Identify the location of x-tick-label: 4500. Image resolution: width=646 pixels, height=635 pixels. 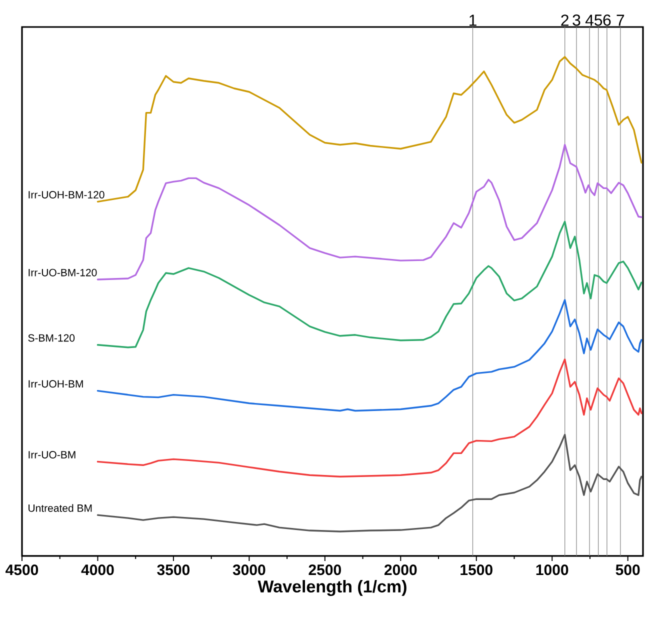
(22, 570).